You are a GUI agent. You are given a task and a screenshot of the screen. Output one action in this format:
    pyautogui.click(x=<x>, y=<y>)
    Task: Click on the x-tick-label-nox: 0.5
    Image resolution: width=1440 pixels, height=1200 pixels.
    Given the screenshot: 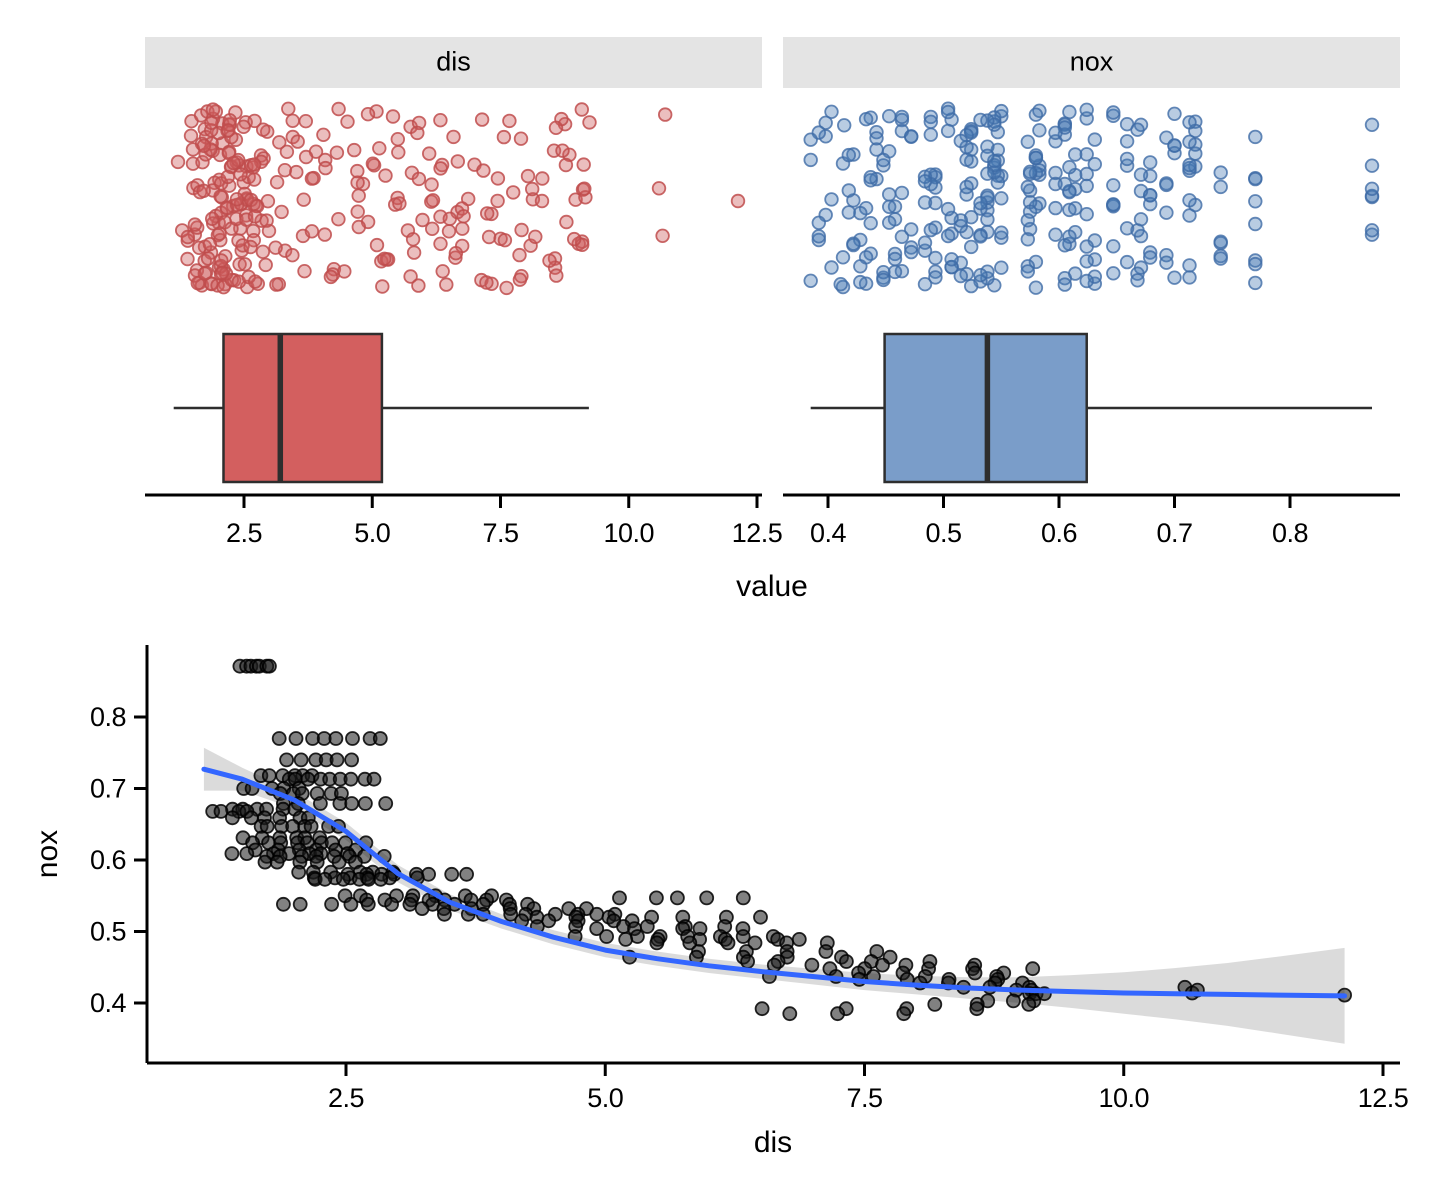 What is the action you would take?
    pyautogui.click(x=943, y=533)
    